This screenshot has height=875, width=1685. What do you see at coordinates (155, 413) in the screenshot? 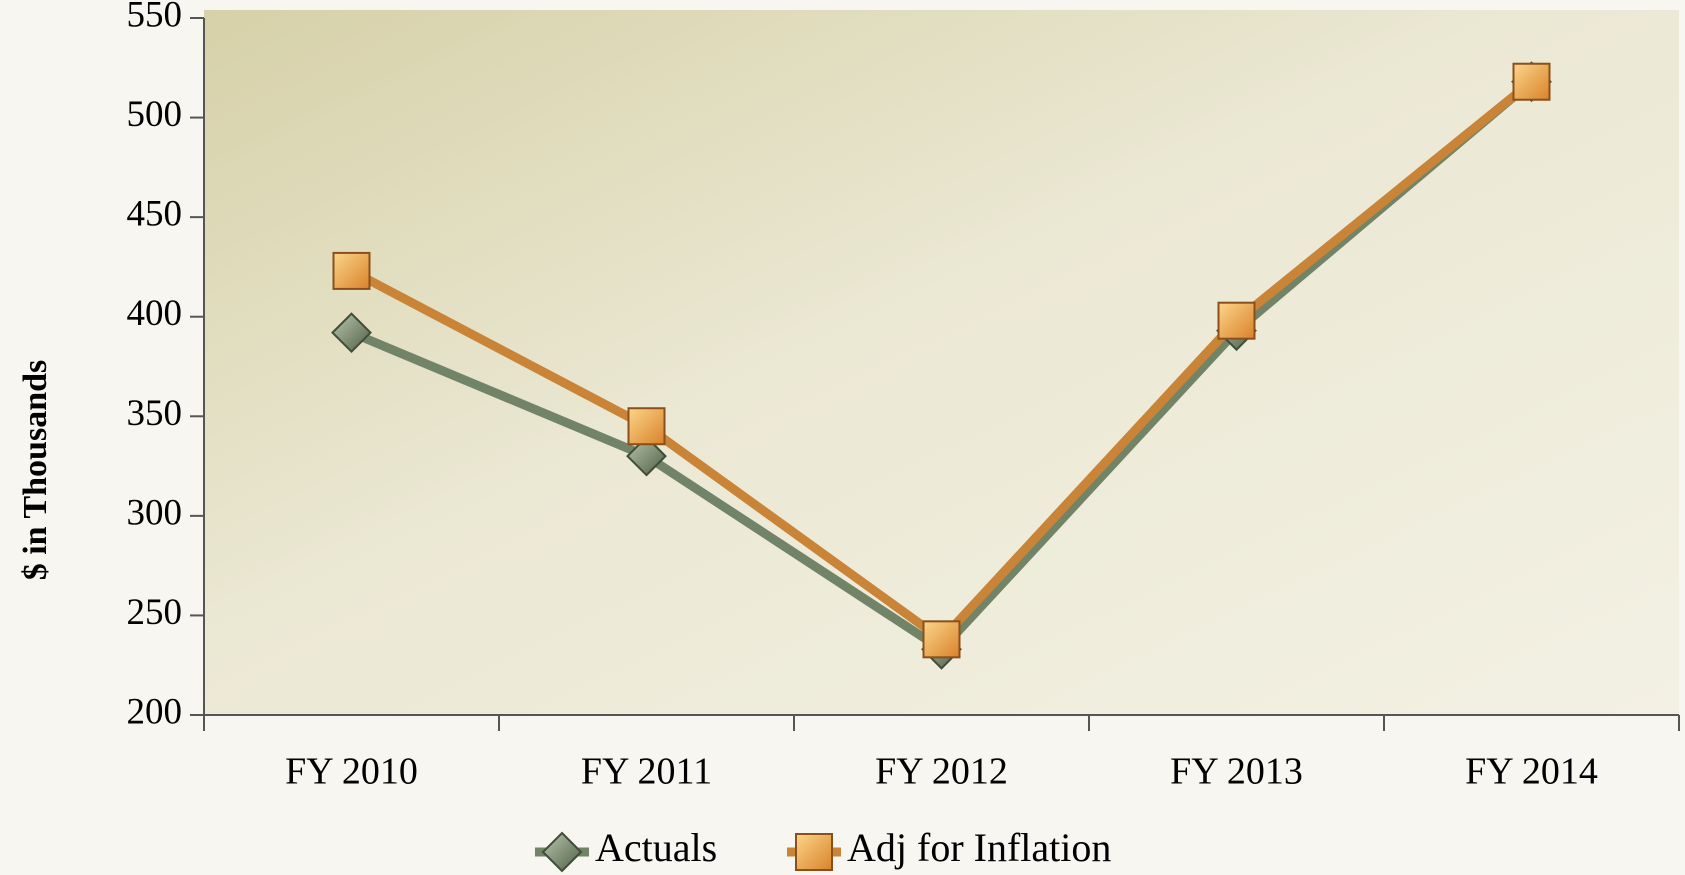
I see `y-tick-label: 350` at bounding box center [155, 413].